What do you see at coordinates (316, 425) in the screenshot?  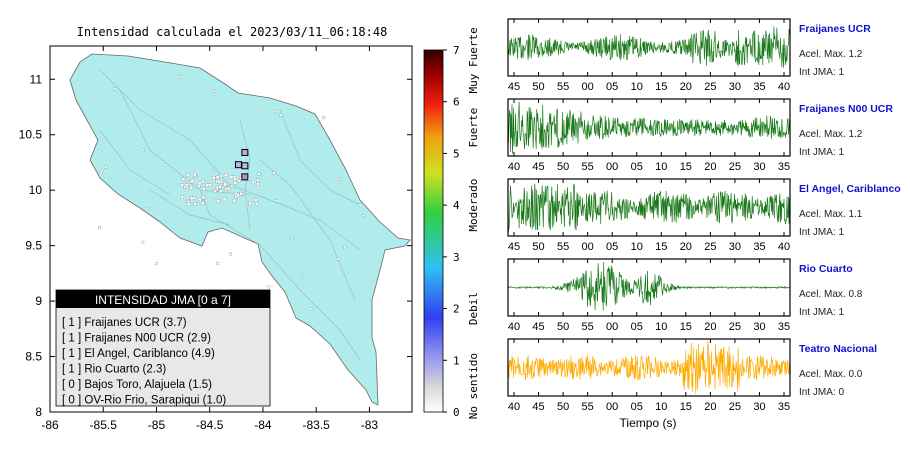 I see `map-xtick-label: -83.5` at bounding box center [316, 425].